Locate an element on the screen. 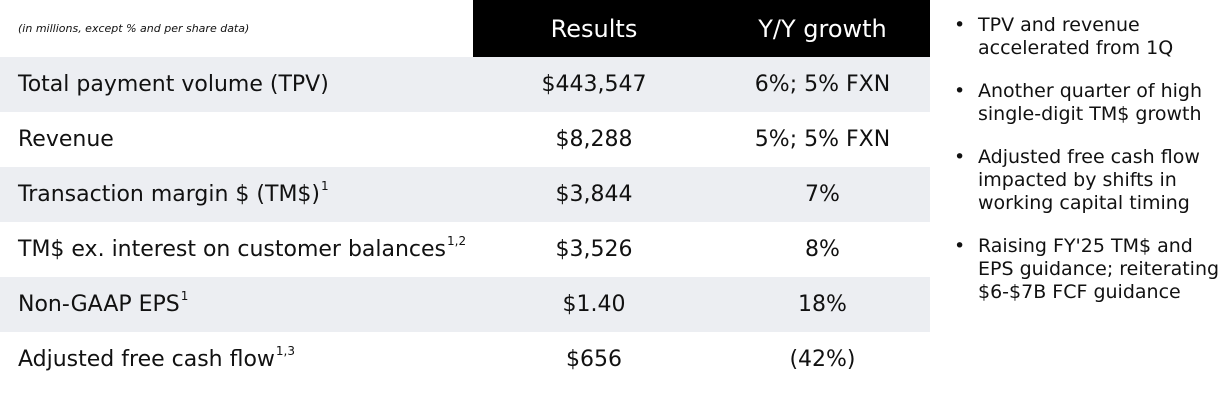 The height and width of the screenshot is (403, 1229). results-value: $3,844 is located at coordinates (594, 194).